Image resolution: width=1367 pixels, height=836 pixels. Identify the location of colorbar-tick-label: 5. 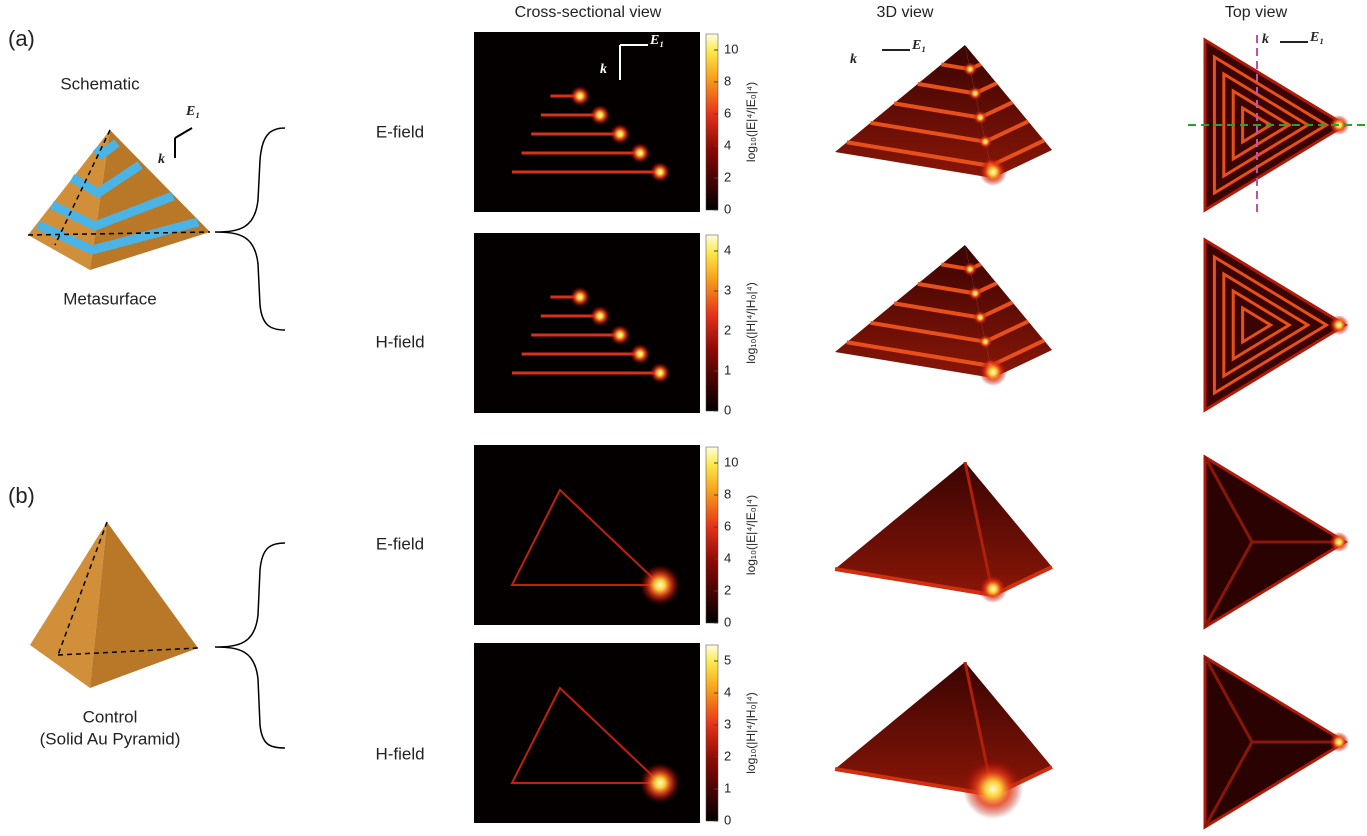
(727, 659).